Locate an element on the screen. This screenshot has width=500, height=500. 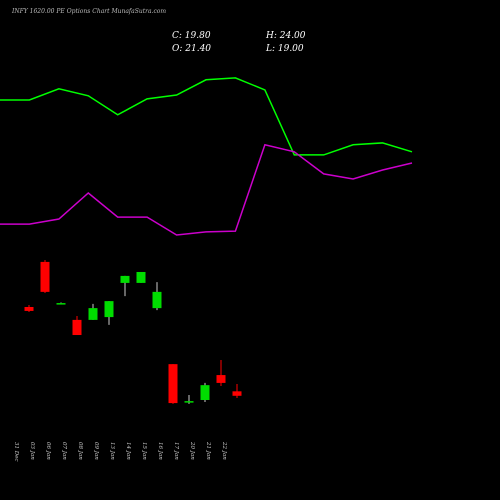
x-tick-label: 09 Jan is located at coordinates (96, 451).